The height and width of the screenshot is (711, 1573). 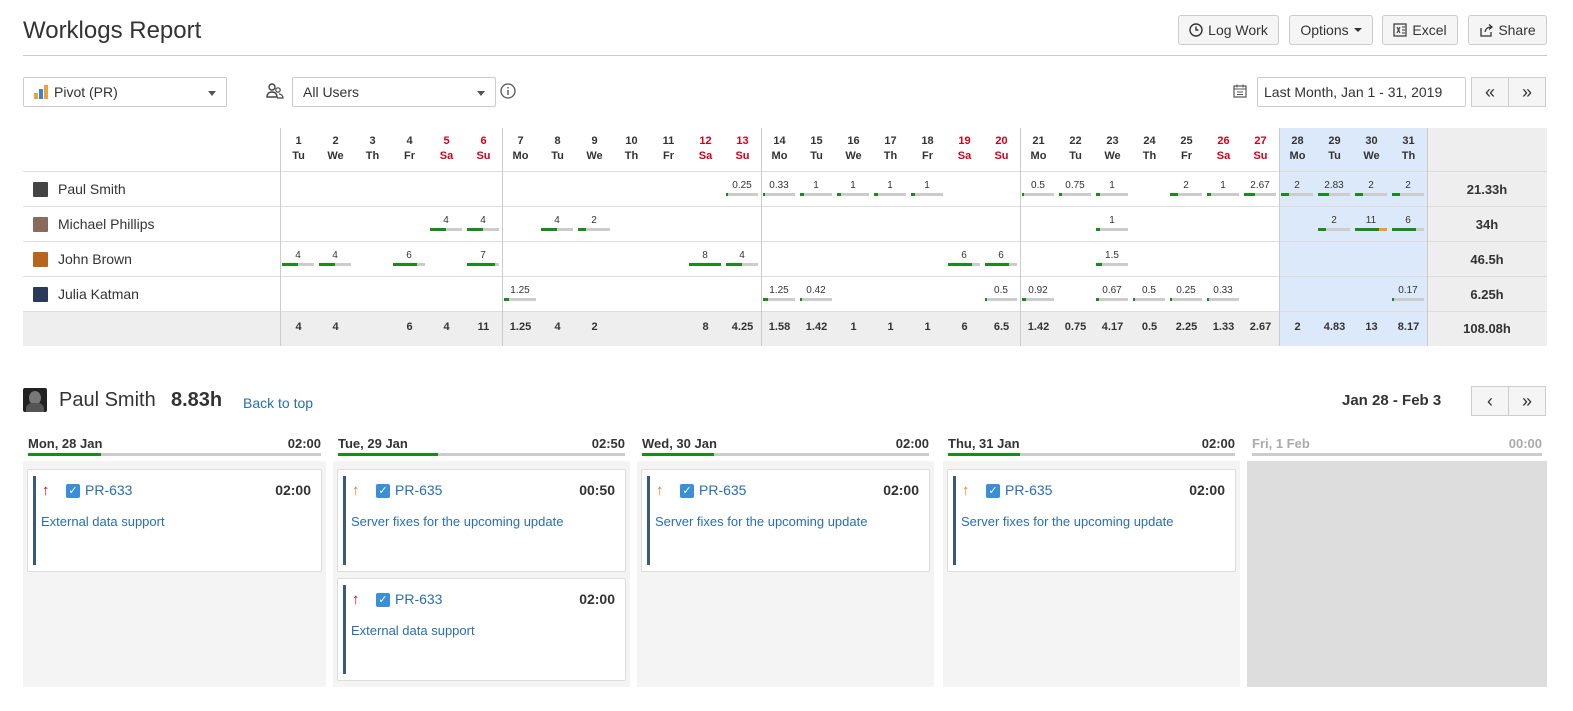 What do you see at coordinates (125, 92) in the screenshot?
I see `view-select: Pivot (PR)` at bounding box center [125, 92].